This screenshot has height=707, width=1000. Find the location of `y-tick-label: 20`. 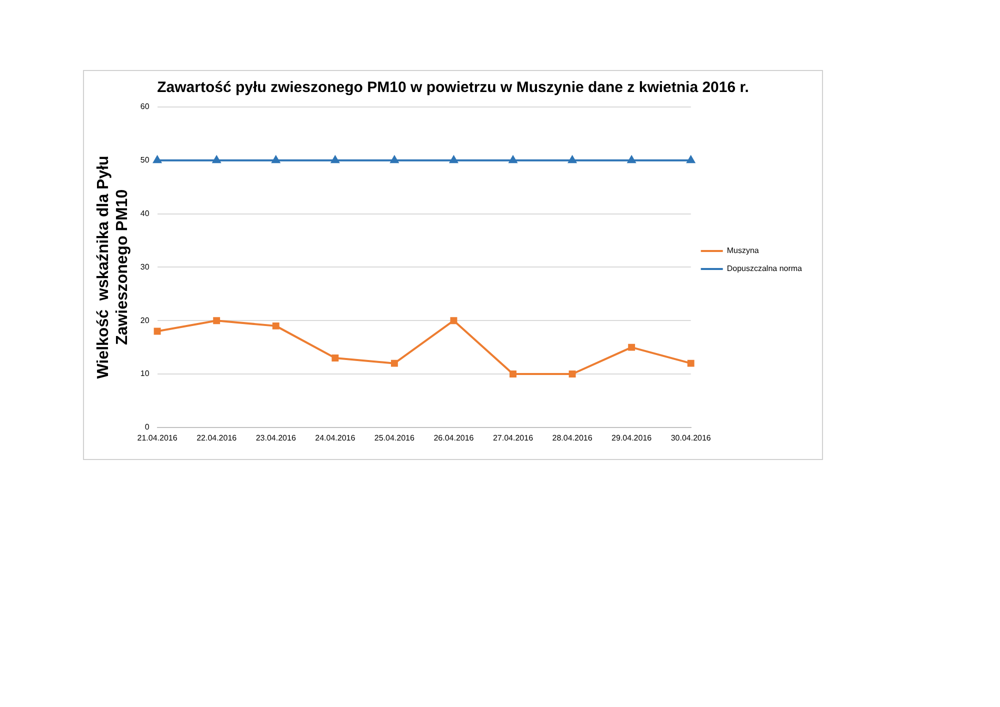

y-tick-label: 20 is located at coordinates (145, 320).